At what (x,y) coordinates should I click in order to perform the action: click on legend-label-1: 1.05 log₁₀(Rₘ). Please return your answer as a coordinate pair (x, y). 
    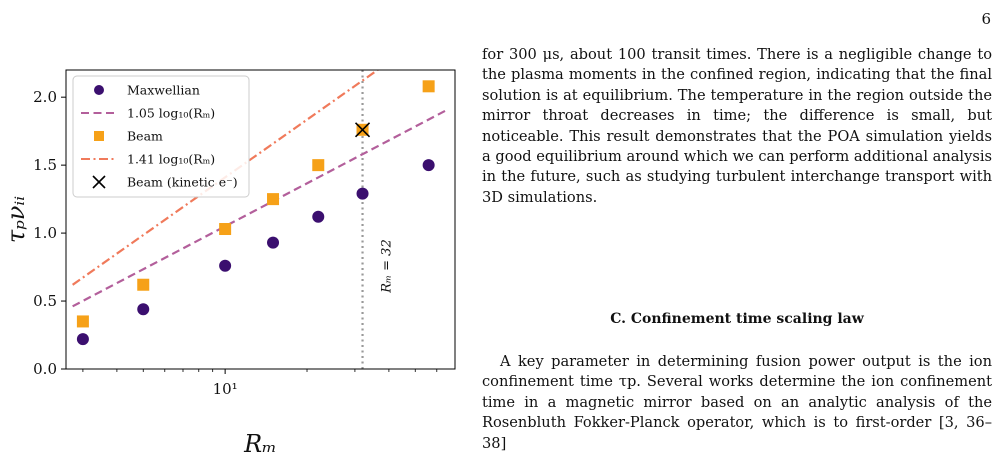
    Looking at the image, I should click on (171, 113).